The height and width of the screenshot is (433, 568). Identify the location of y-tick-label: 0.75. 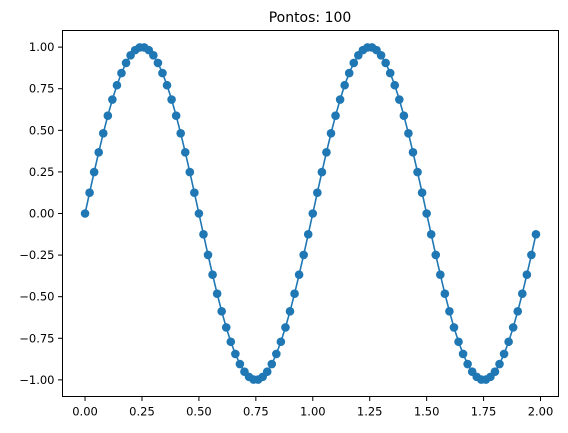
(42, 89).